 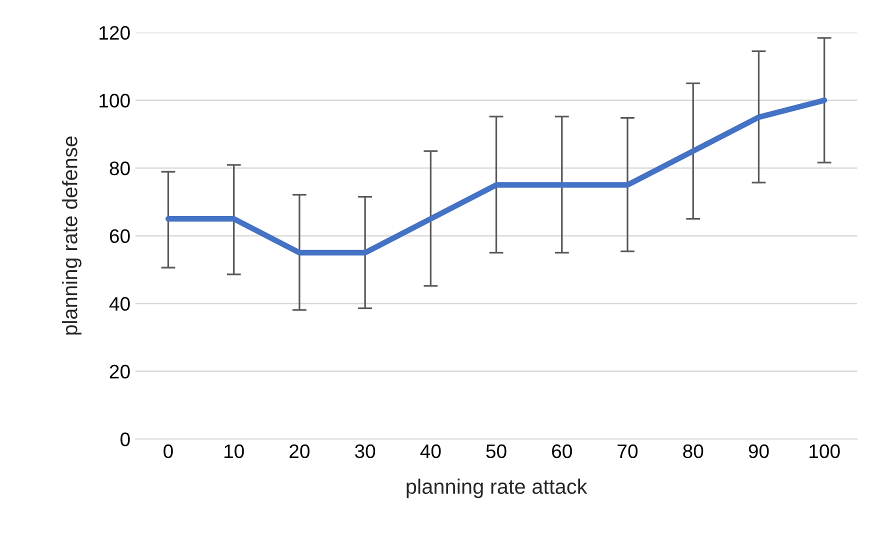 What do you see at coordinates (300, 451) in the screenshot?
I see `x-tick-label: 20` at bounding box center [300, 451].